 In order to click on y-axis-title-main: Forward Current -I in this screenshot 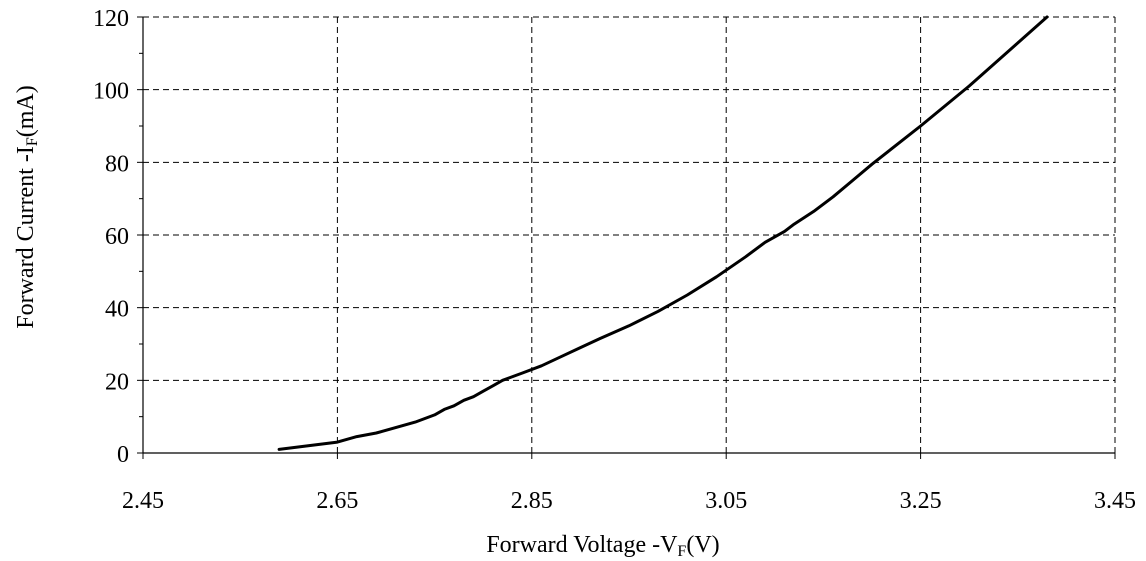, I will do `click(26, 237)`.